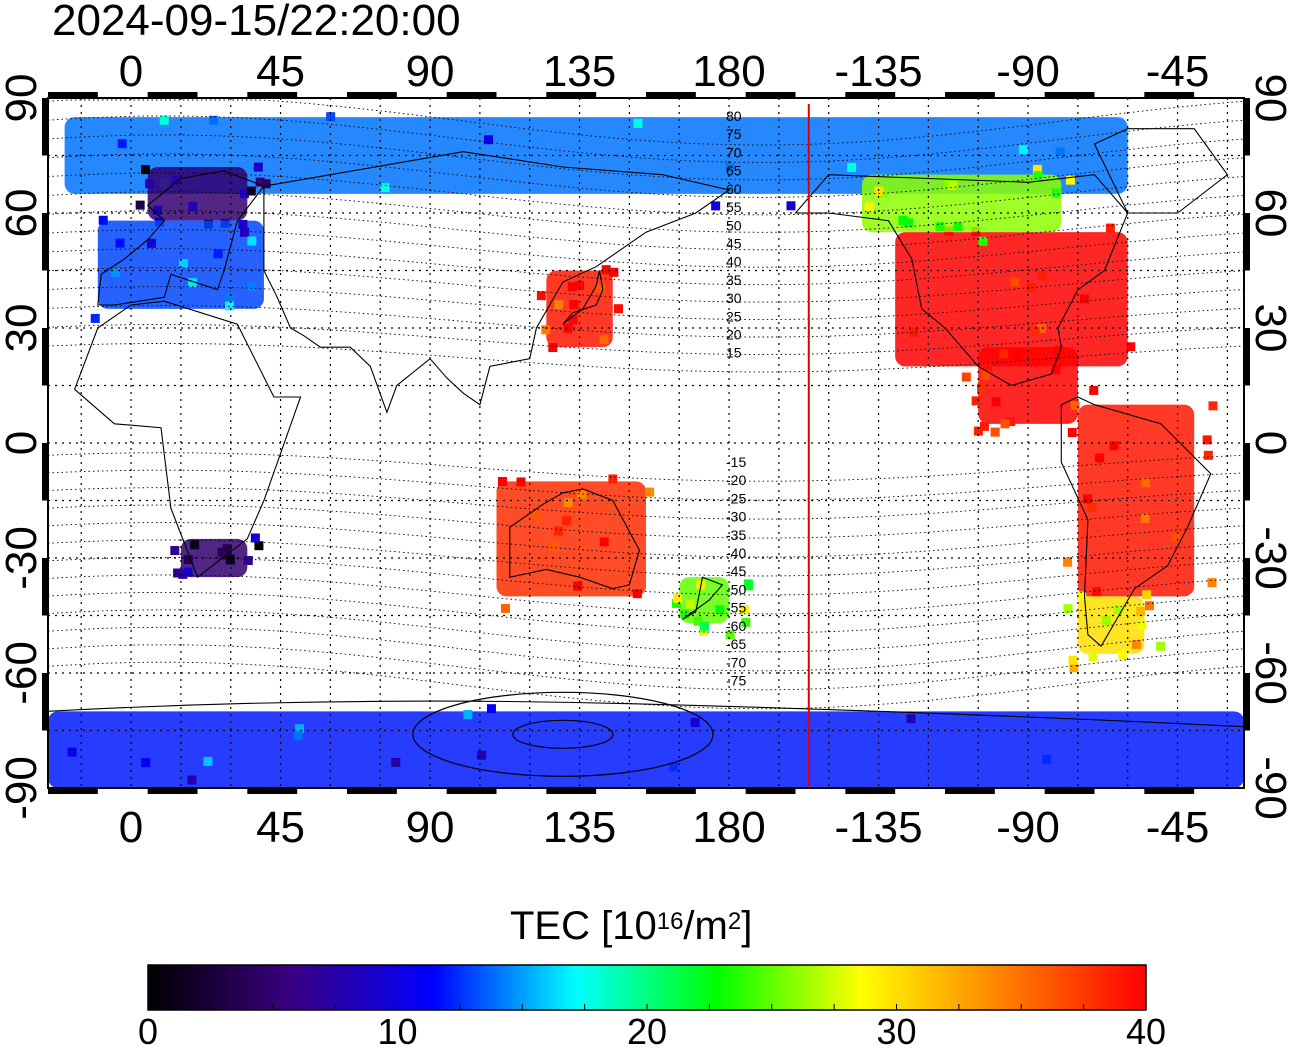 This screenshot has width=1294, height=1057. I want to click on x-tick-label-bottom: 0, so click(131, 827).